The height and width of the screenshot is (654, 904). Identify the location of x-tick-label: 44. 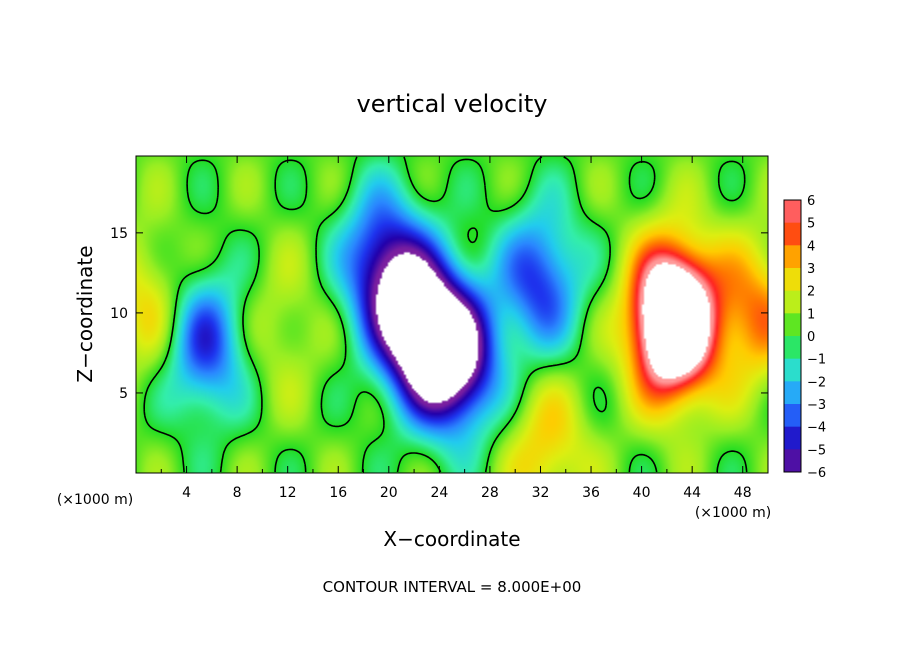
(692, 493).